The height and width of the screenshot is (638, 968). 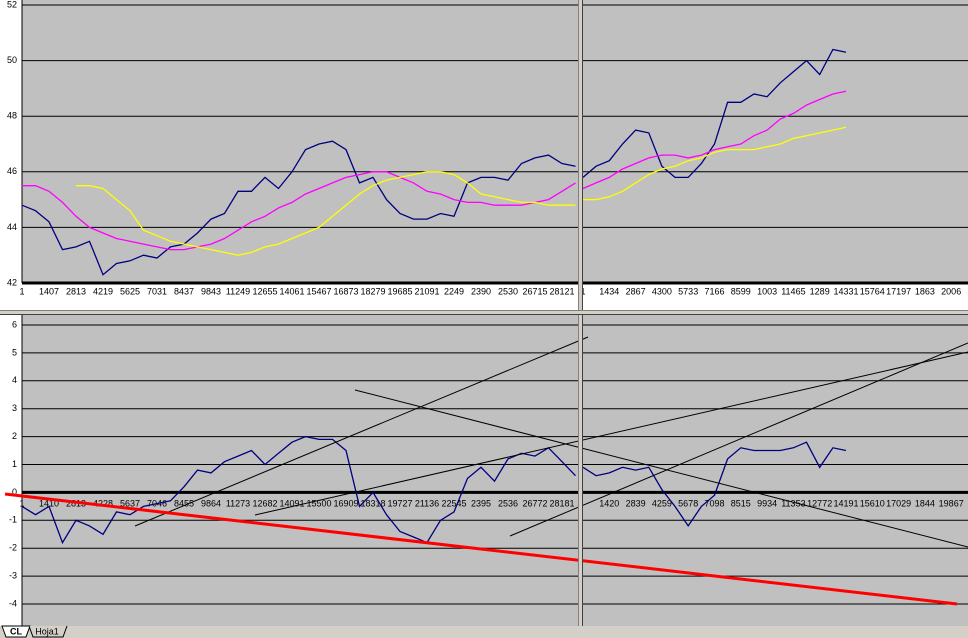 What do you see at coordinates (184, 503) in the screenshot?
I see `x-tick-label: 8455` at bounding box center [184, 503].